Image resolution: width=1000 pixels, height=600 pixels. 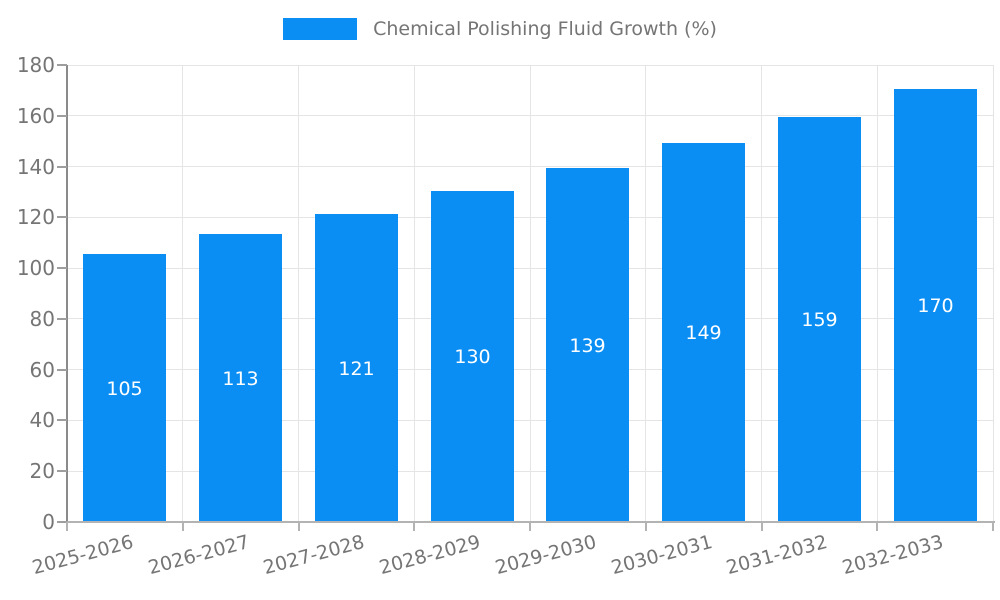 I want to click on legend-swatch, so click(x=320, y=29).